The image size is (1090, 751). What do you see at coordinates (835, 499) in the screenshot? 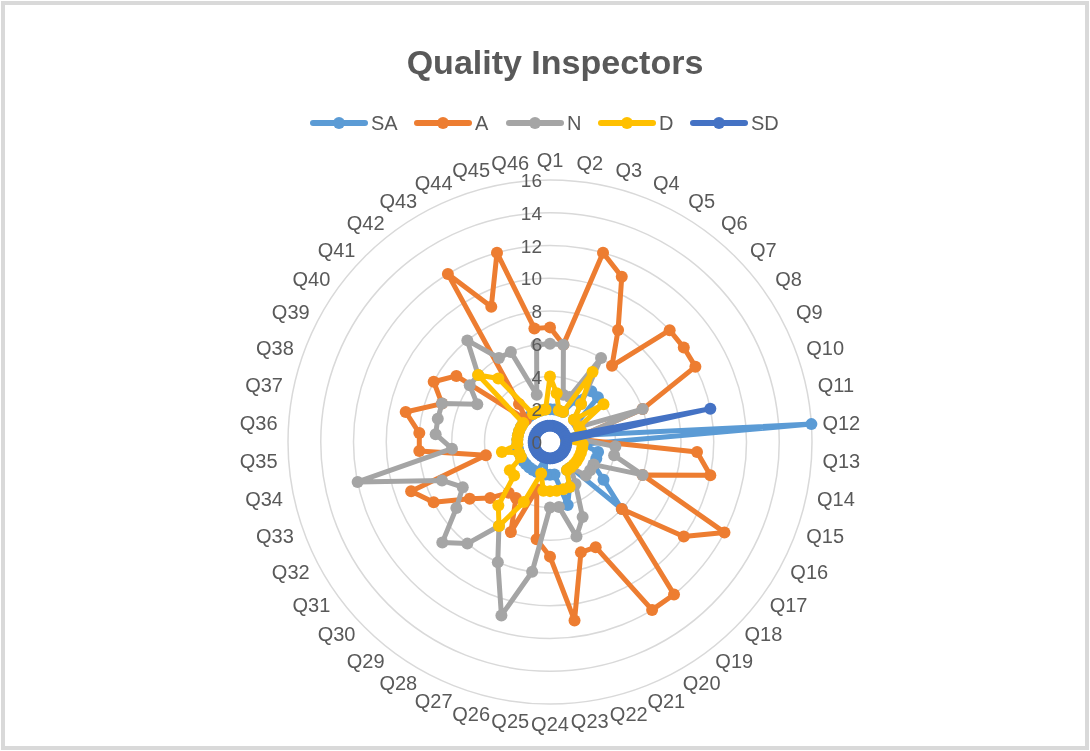
I see `spoke-label: Q14` at bounding box center [835, 499].